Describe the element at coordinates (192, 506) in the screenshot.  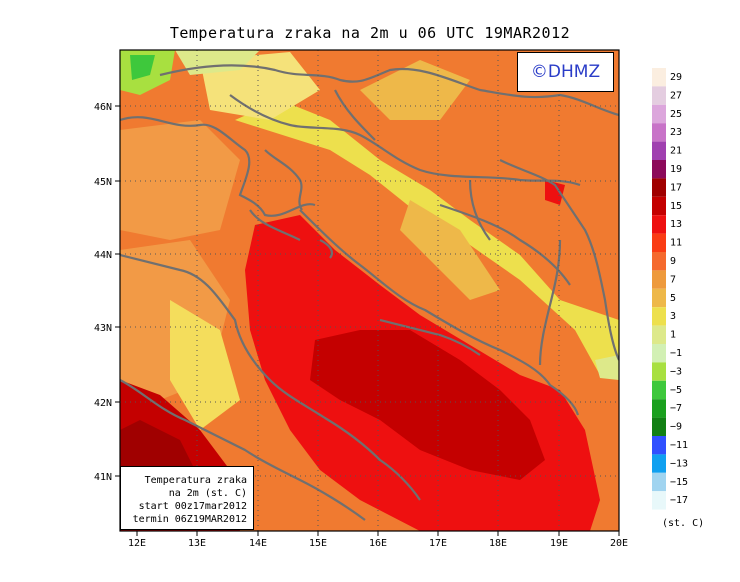
I see `info-line-3: start 00z17mar2012` at that location.